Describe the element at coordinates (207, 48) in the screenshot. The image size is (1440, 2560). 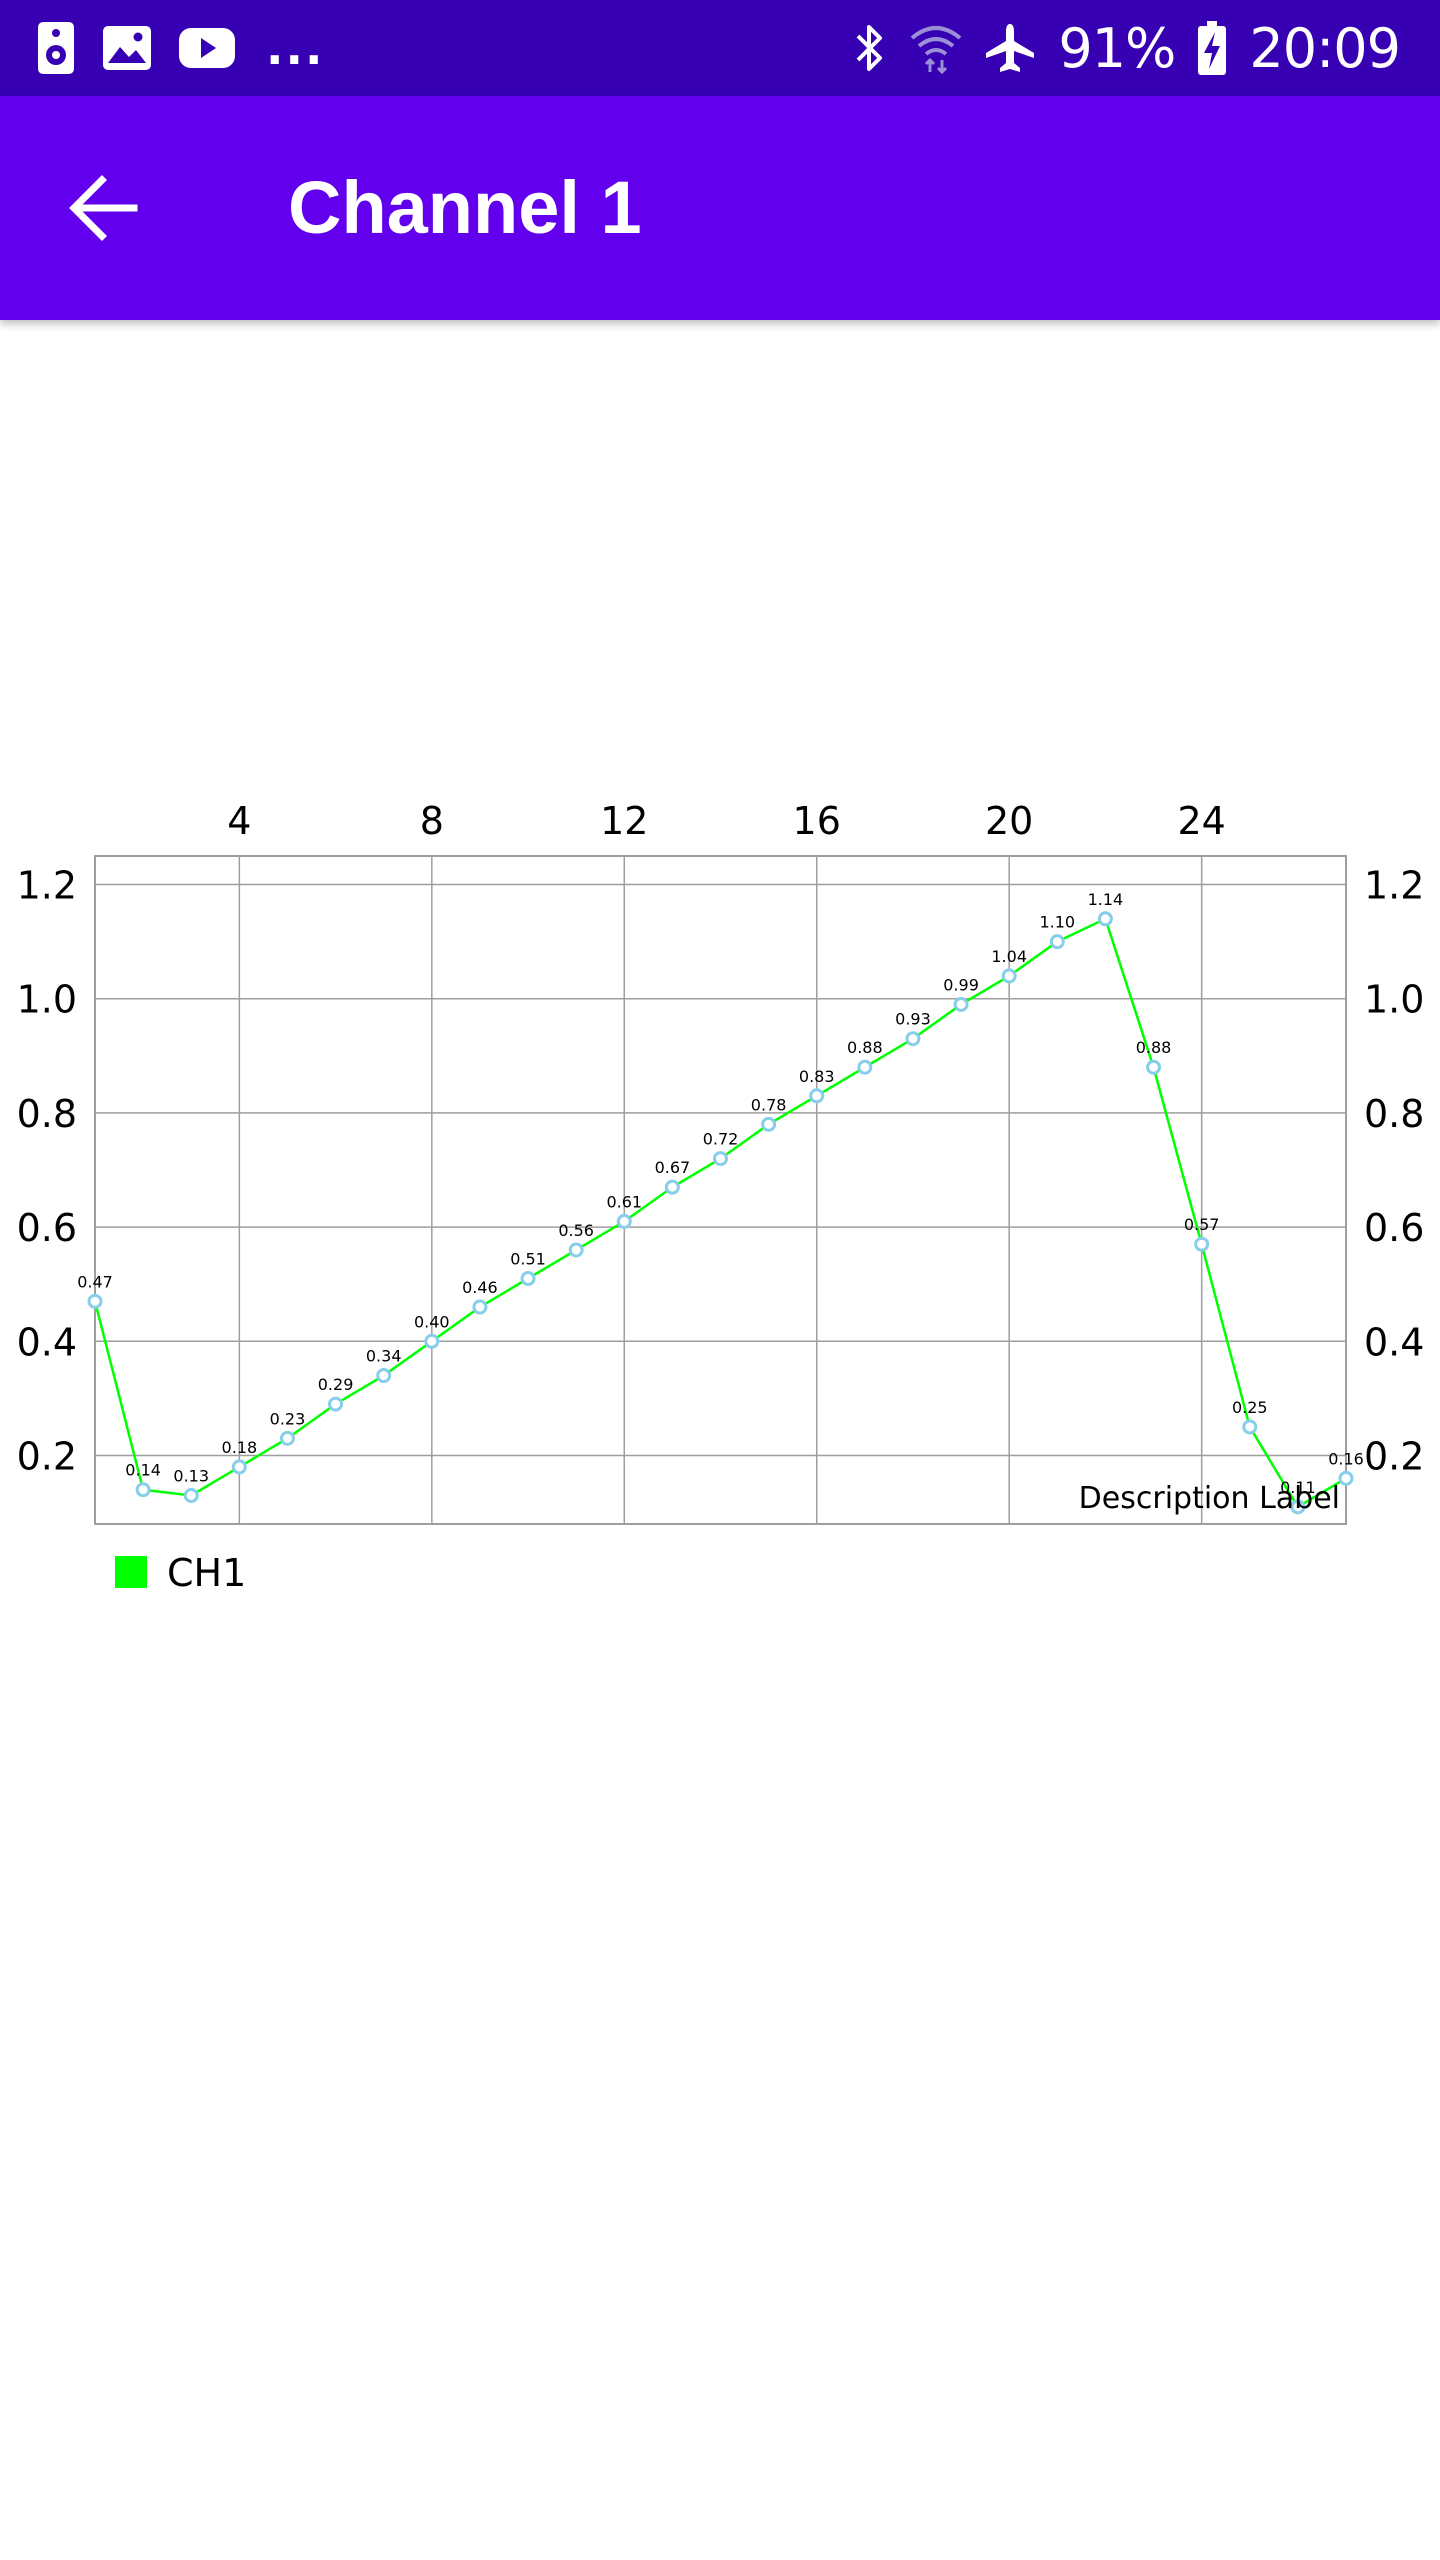
I see `youtube-icon` at that location.